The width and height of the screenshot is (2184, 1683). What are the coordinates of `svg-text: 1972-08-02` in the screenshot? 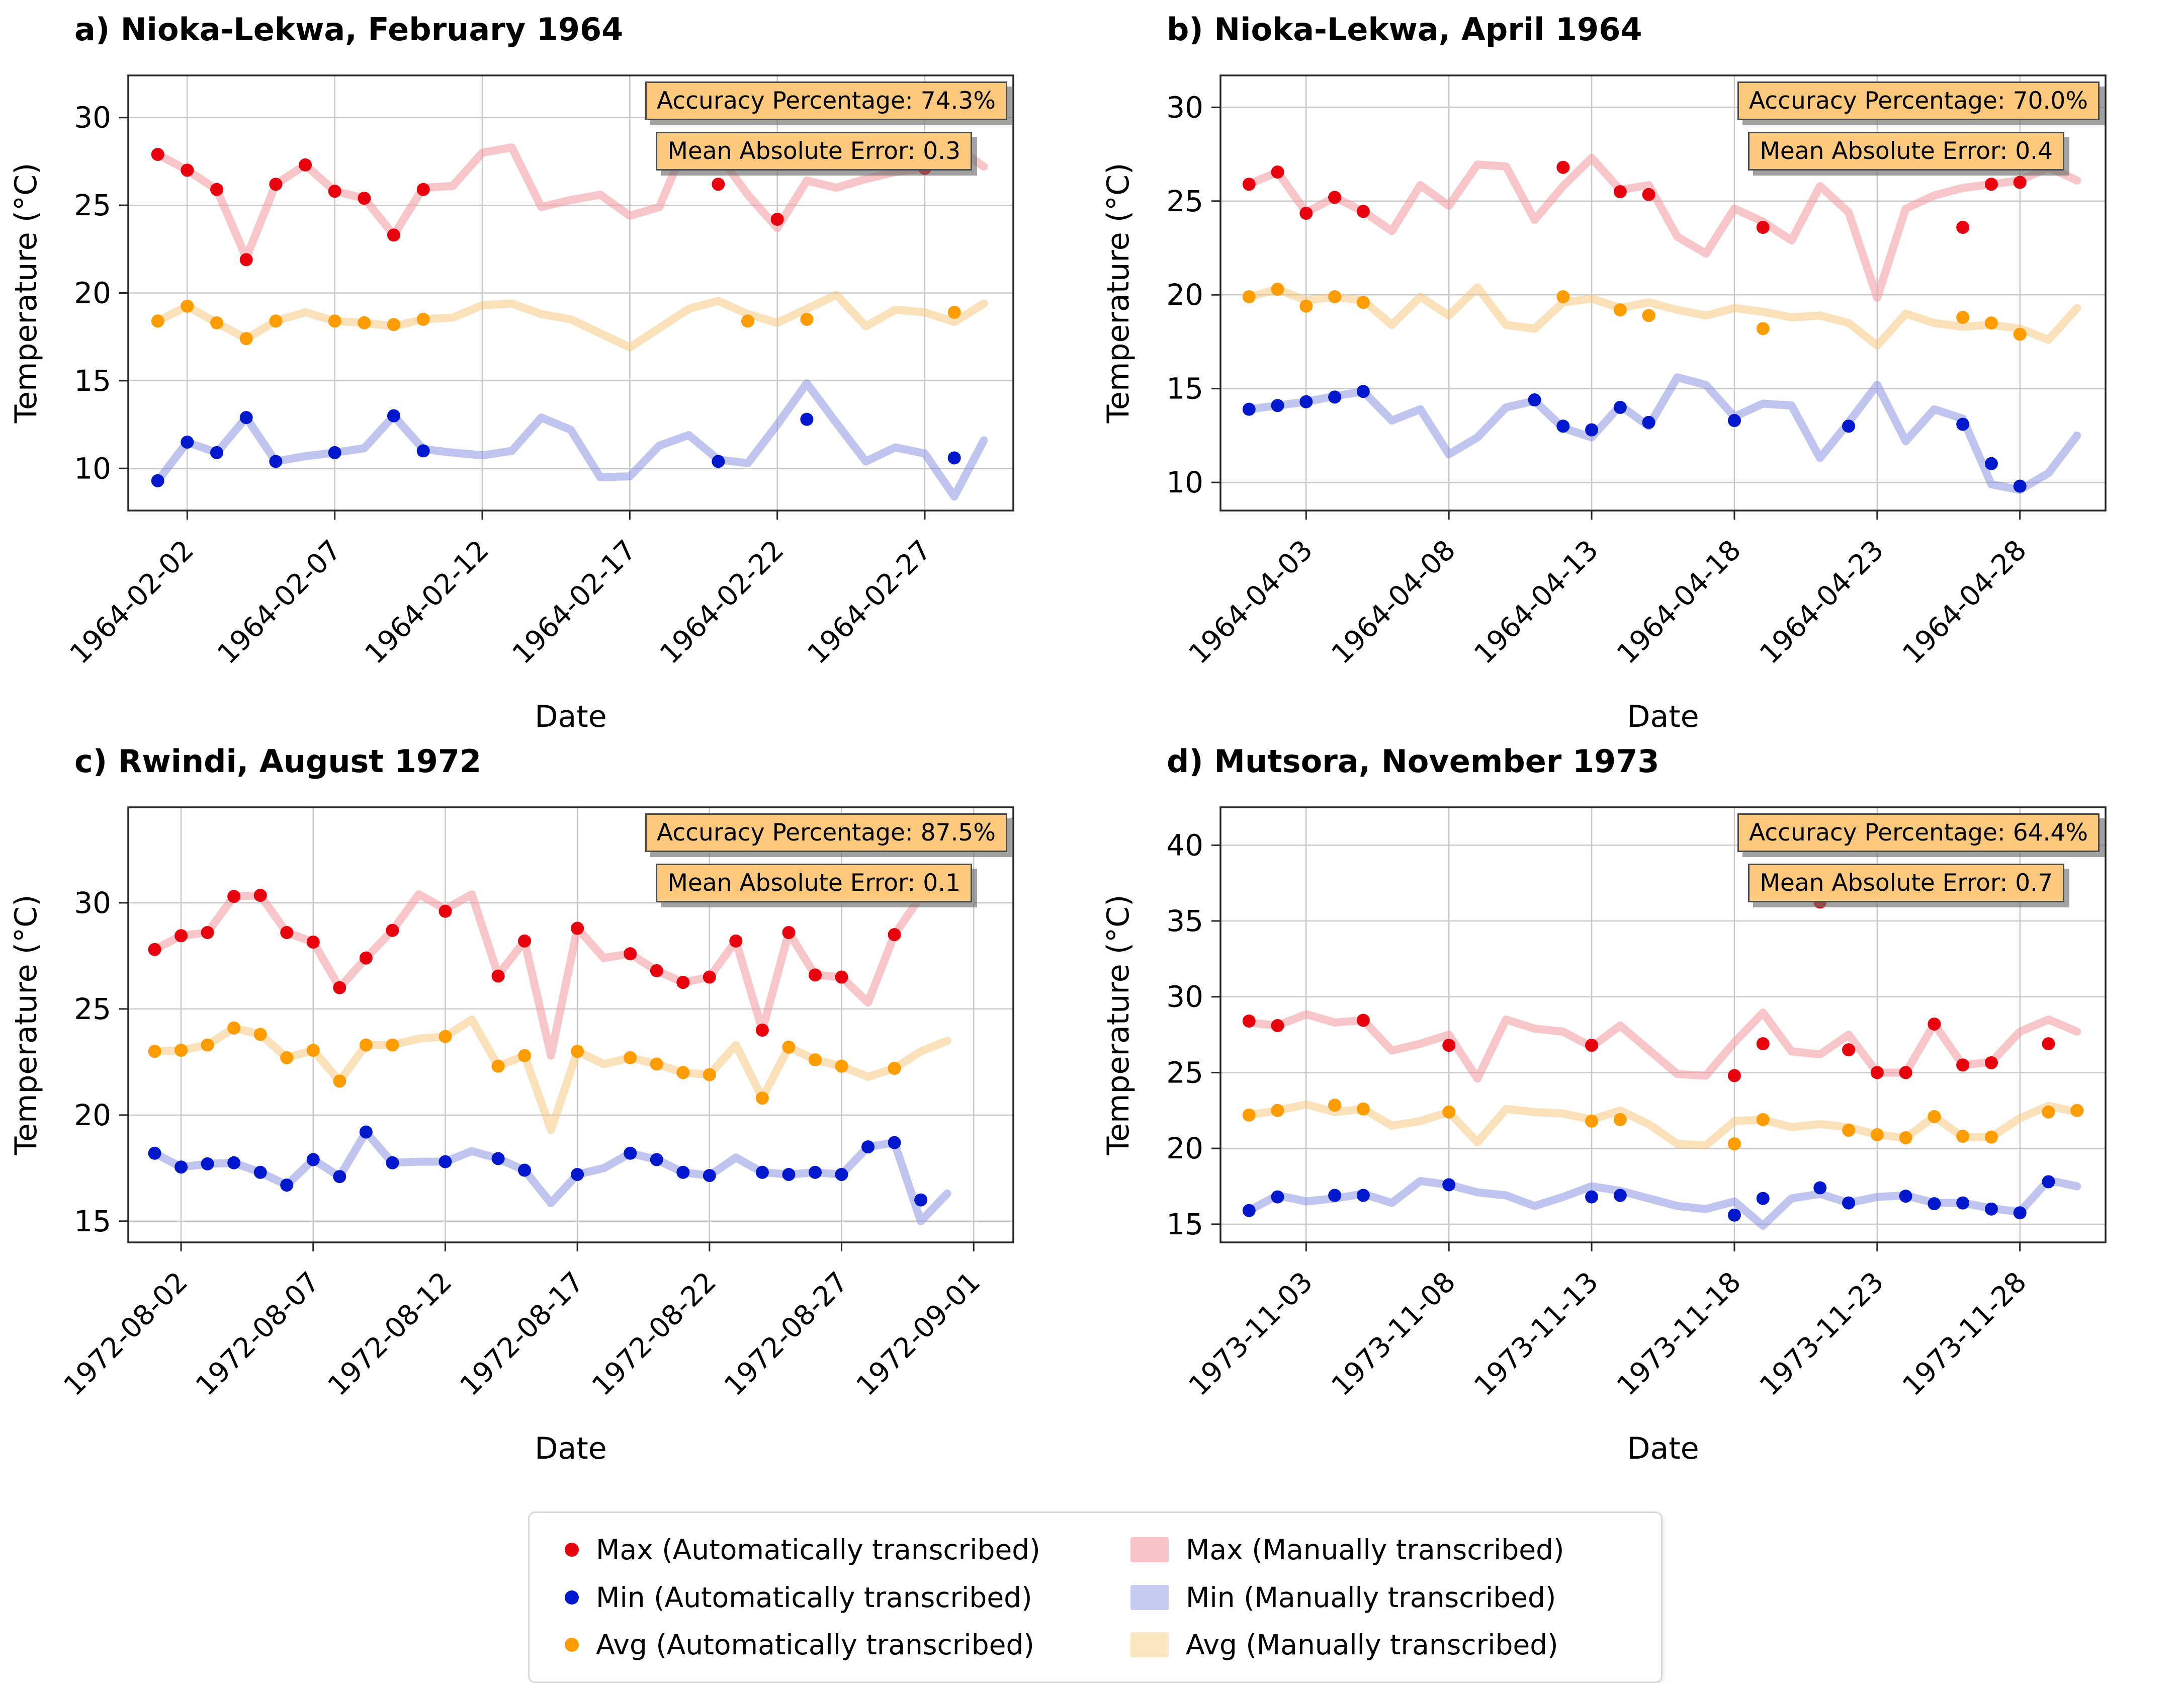 It's located at (125, 1334).